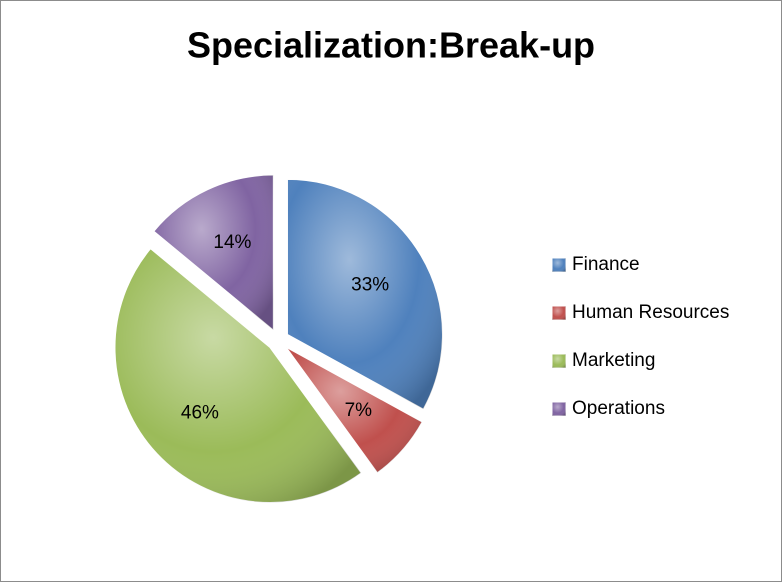 This screenshot has height=582, width=782. Describe the element at coordinates (613, 360) in the screenshot. I see `legend-label: Marketing` at that location.